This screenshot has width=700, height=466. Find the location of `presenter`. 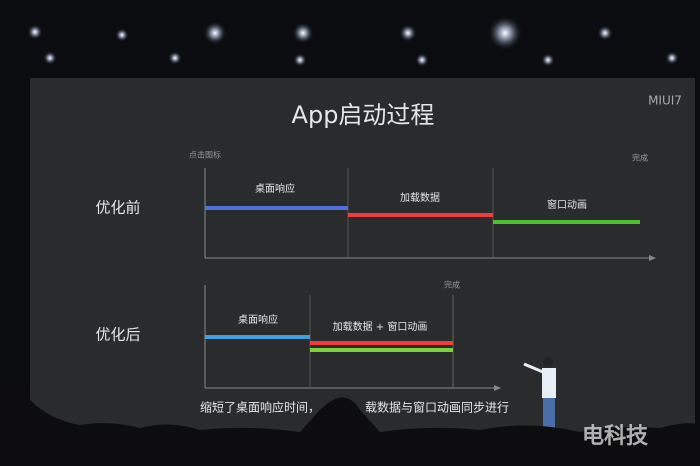

presenter is located at coordinates (539, 393).